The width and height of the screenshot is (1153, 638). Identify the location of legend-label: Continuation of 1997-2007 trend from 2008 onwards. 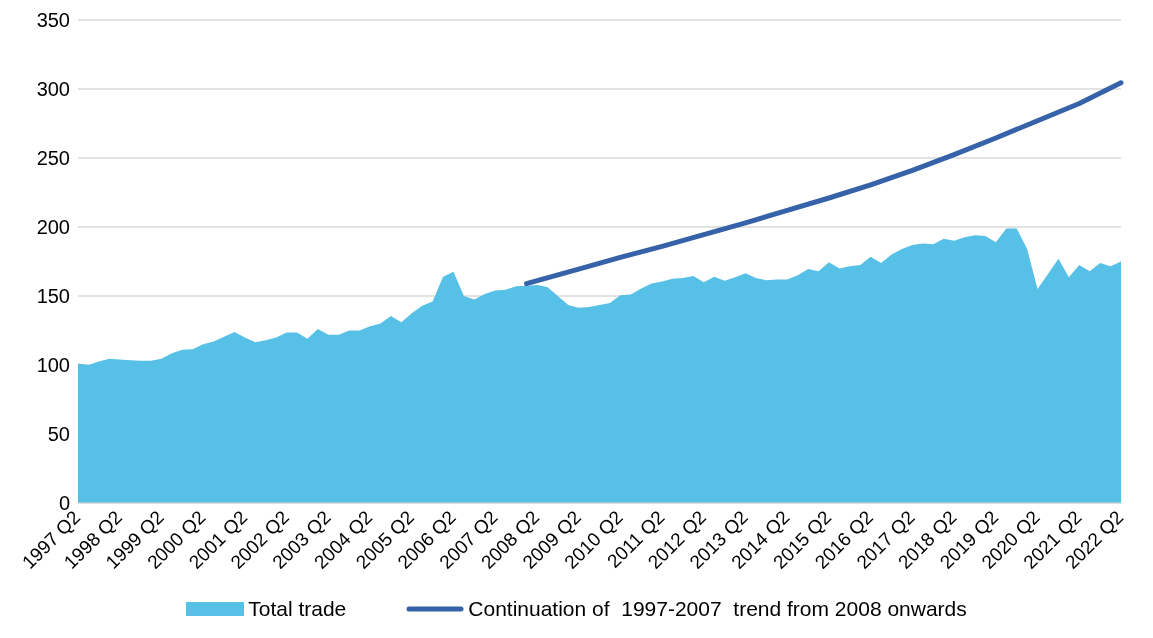
(717, 609).